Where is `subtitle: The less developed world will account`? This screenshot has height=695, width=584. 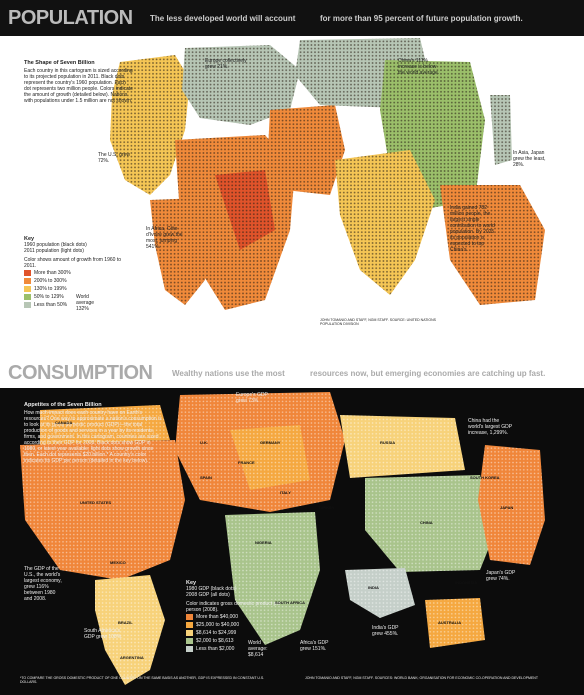 subtitle: The less developed world will account is located at coordinates (223, 18).